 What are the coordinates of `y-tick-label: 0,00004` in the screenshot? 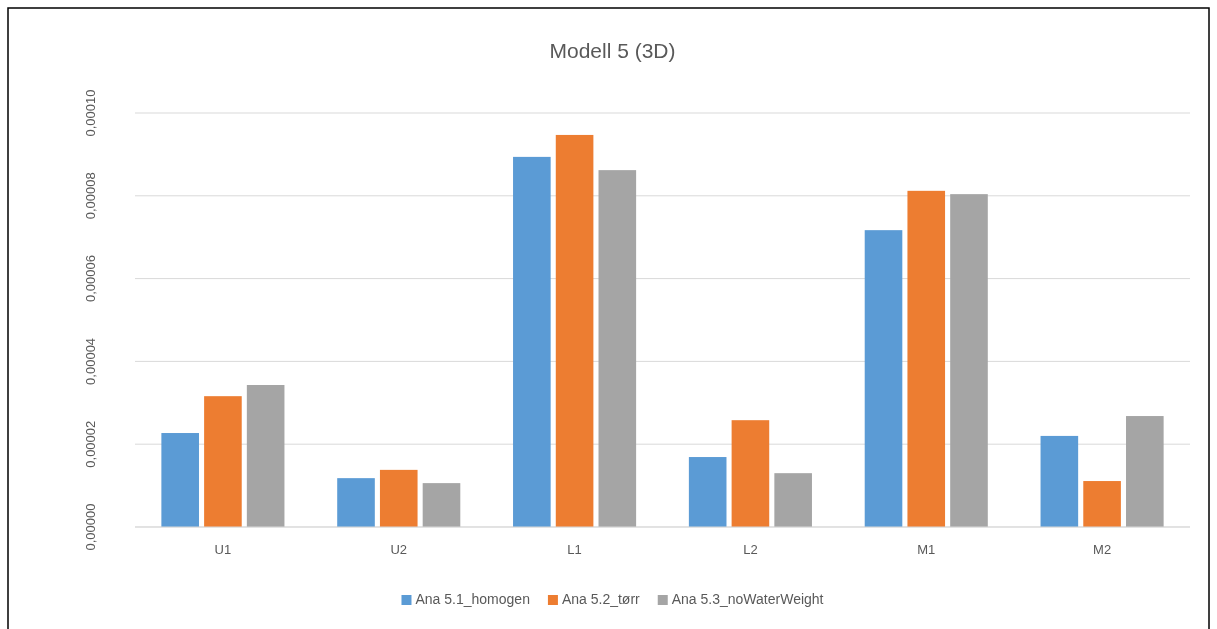 It's located at (90, 361).